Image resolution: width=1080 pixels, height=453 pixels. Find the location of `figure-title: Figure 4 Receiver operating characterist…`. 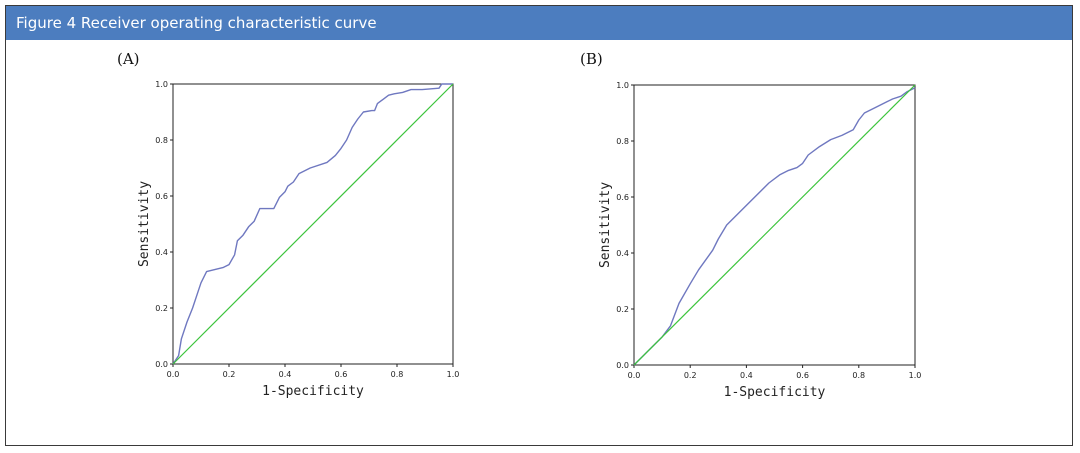

figure-title: Figure 4 Receiver operating characterist… is located at coordinates (539, 23).